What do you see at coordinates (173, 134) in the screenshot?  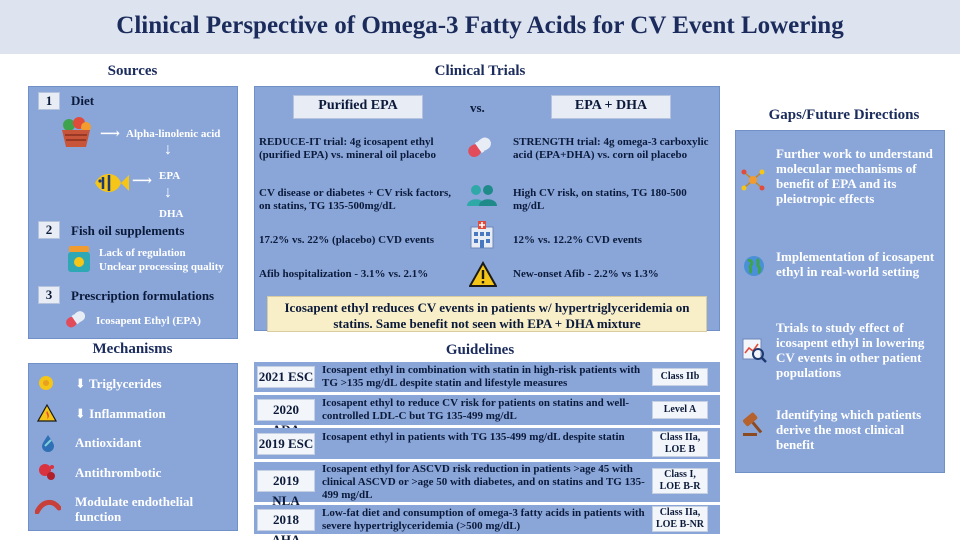 I see `ala-label: Alpha-linolenic acid` at bounding box center [173, 134].